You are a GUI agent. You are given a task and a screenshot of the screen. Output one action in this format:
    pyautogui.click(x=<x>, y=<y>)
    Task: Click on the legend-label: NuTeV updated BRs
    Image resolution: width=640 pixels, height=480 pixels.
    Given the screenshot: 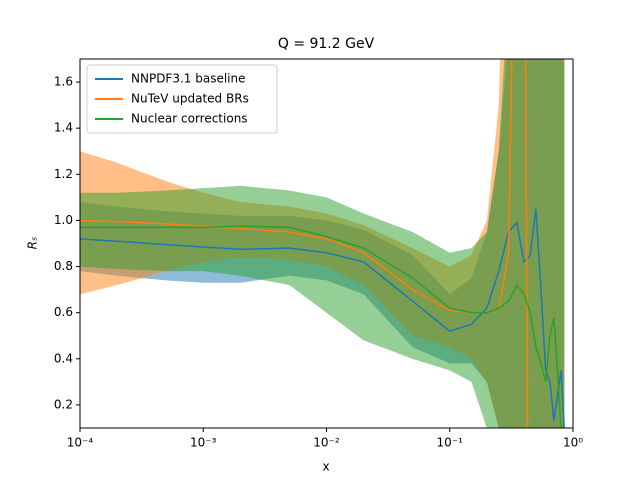 What is the action you would take?
    pyautogui.click(x=190, y=99)
    